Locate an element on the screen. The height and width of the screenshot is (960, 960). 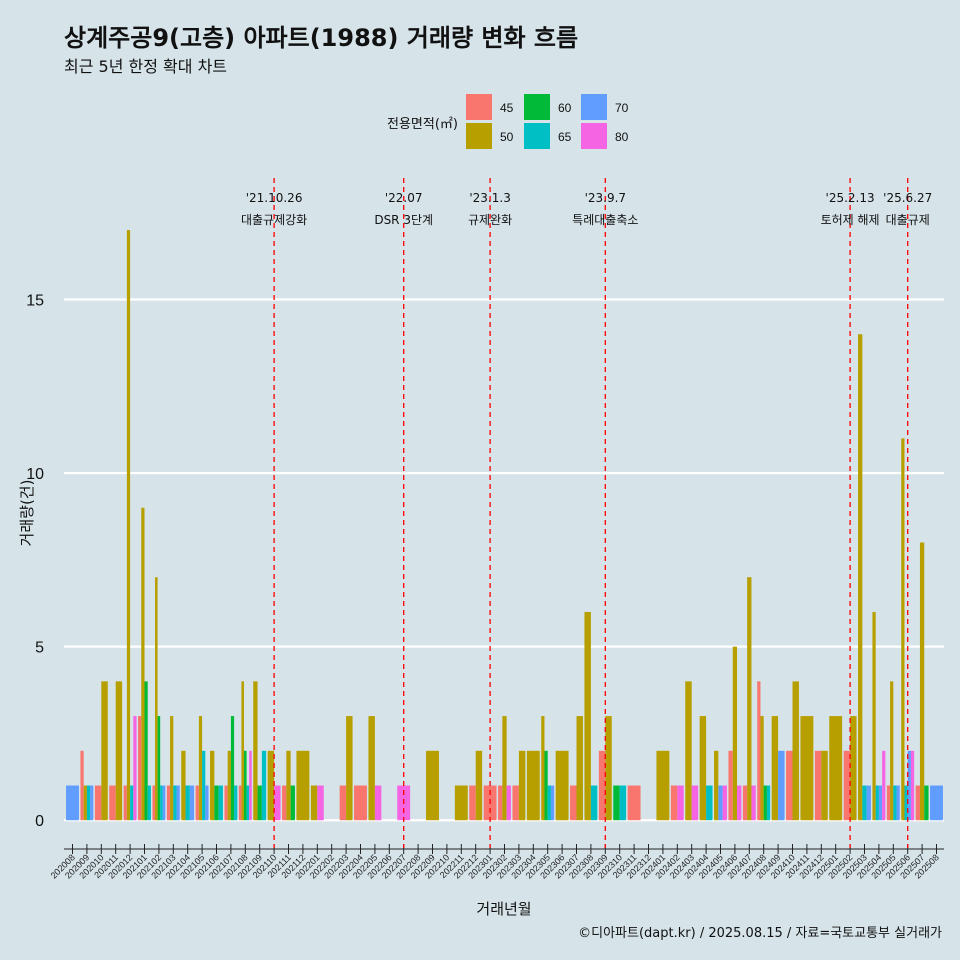
legend-label-50: 50 is located at coordinates (507, 137).